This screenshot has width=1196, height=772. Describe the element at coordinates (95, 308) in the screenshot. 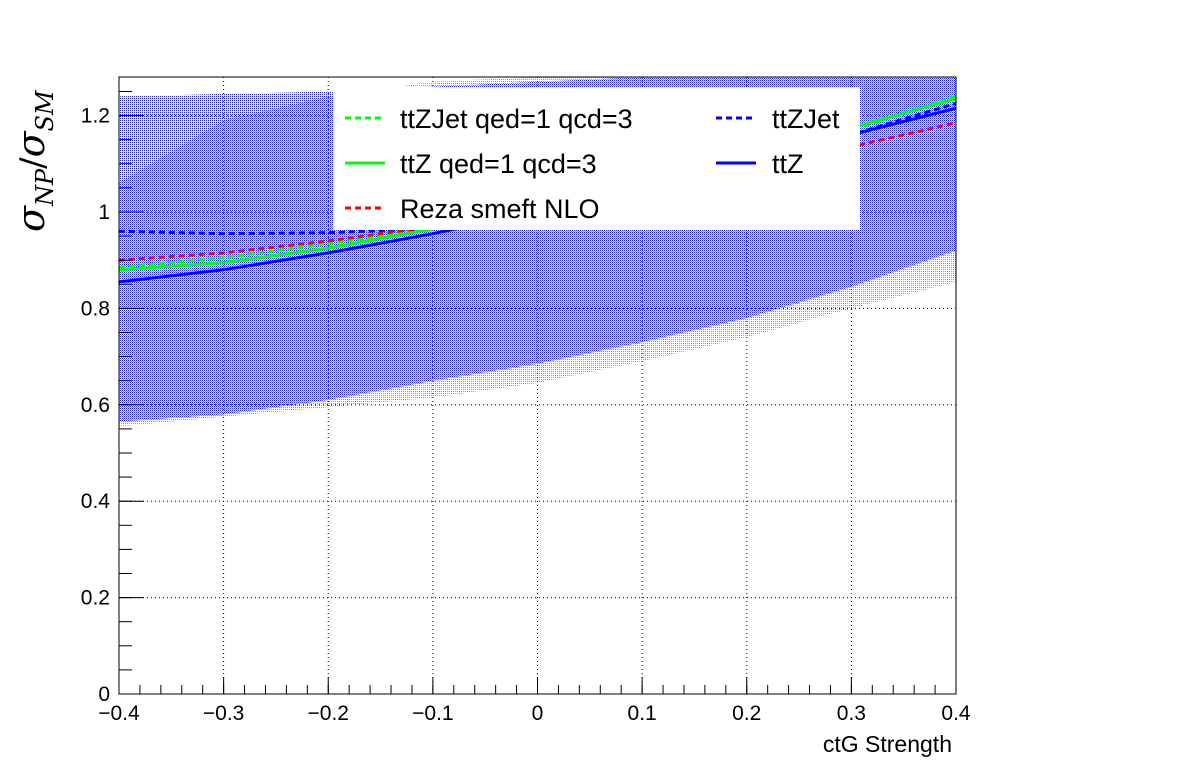

I see `y-tick-label: 0.8` at that location.